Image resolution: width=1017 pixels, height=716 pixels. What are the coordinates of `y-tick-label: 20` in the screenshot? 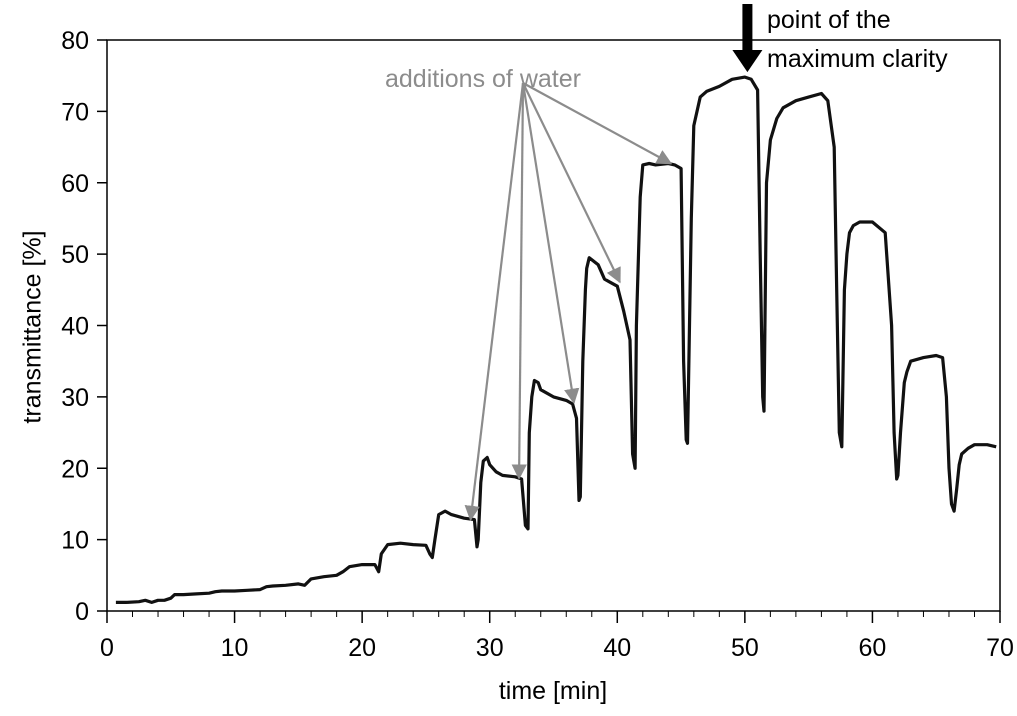 It's located at (75, 469).